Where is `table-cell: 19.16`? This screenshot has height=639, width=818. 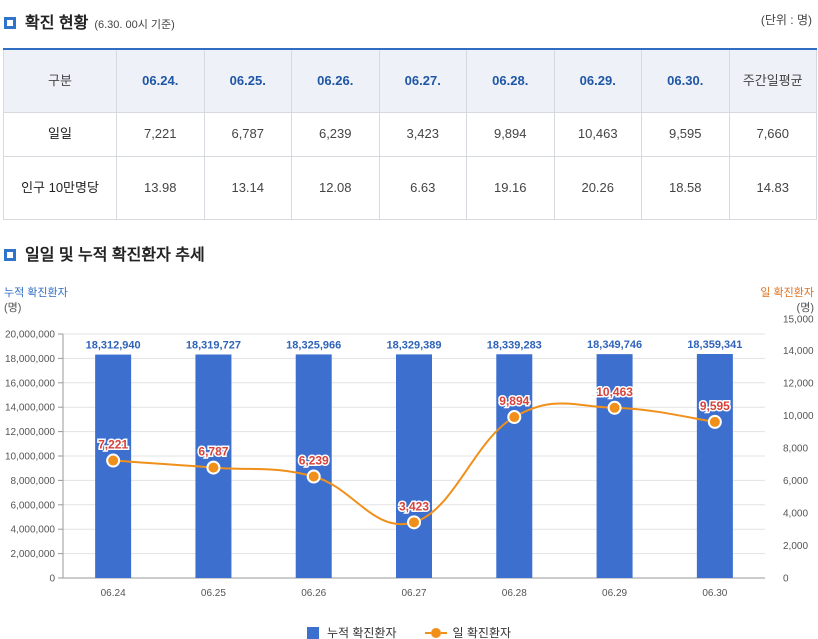 table-cell: 19.16 is located at coordinates (510, 187).